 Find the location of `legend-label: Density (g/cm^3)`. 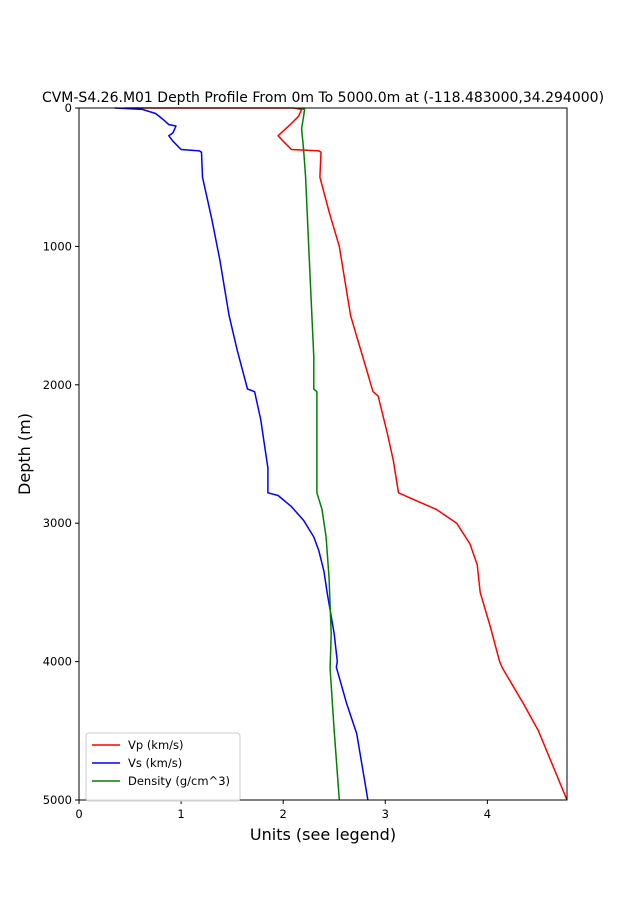

legend-label: Density (g/cm^3) is located at coordinates (179, 781).